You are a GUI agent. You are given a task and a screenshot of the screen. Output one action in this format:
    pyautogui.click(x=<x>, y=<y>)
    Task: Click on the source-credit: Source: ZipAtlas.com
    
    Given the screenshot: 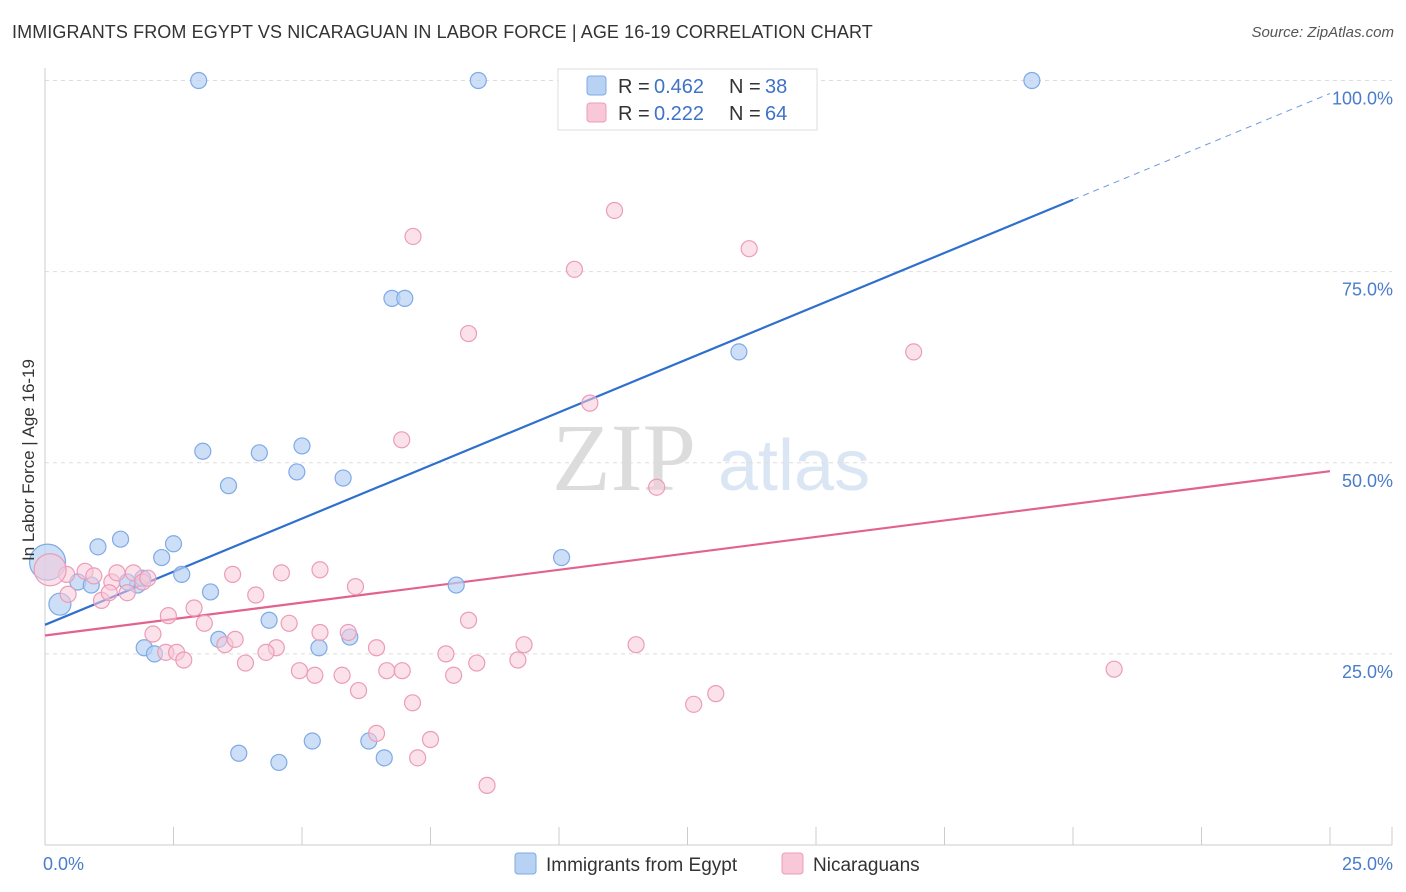 What is the action you would take?
    pyautogui.click(x=1322, y=32)
    